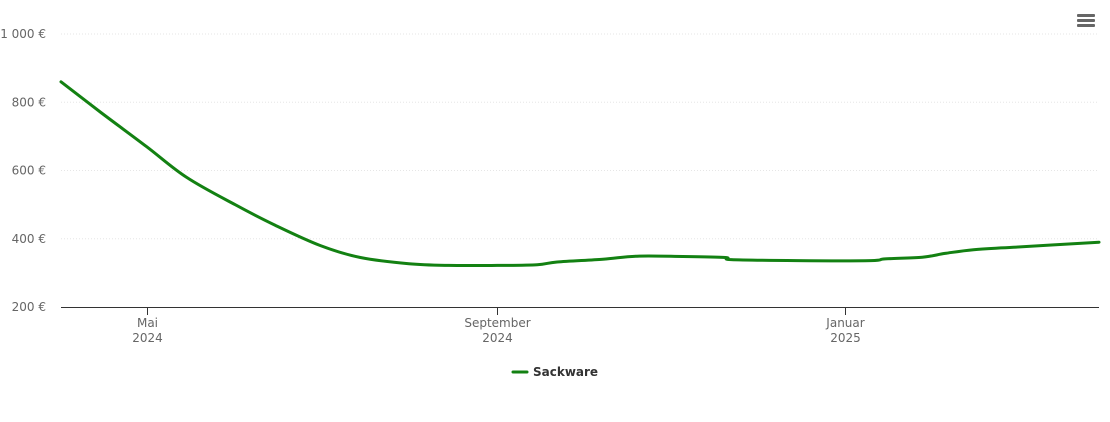  What do you see at coordinates (845, 338) in the screenshot?
I see `x-tick-label-year: 2025` at bounding box center [845, 338].